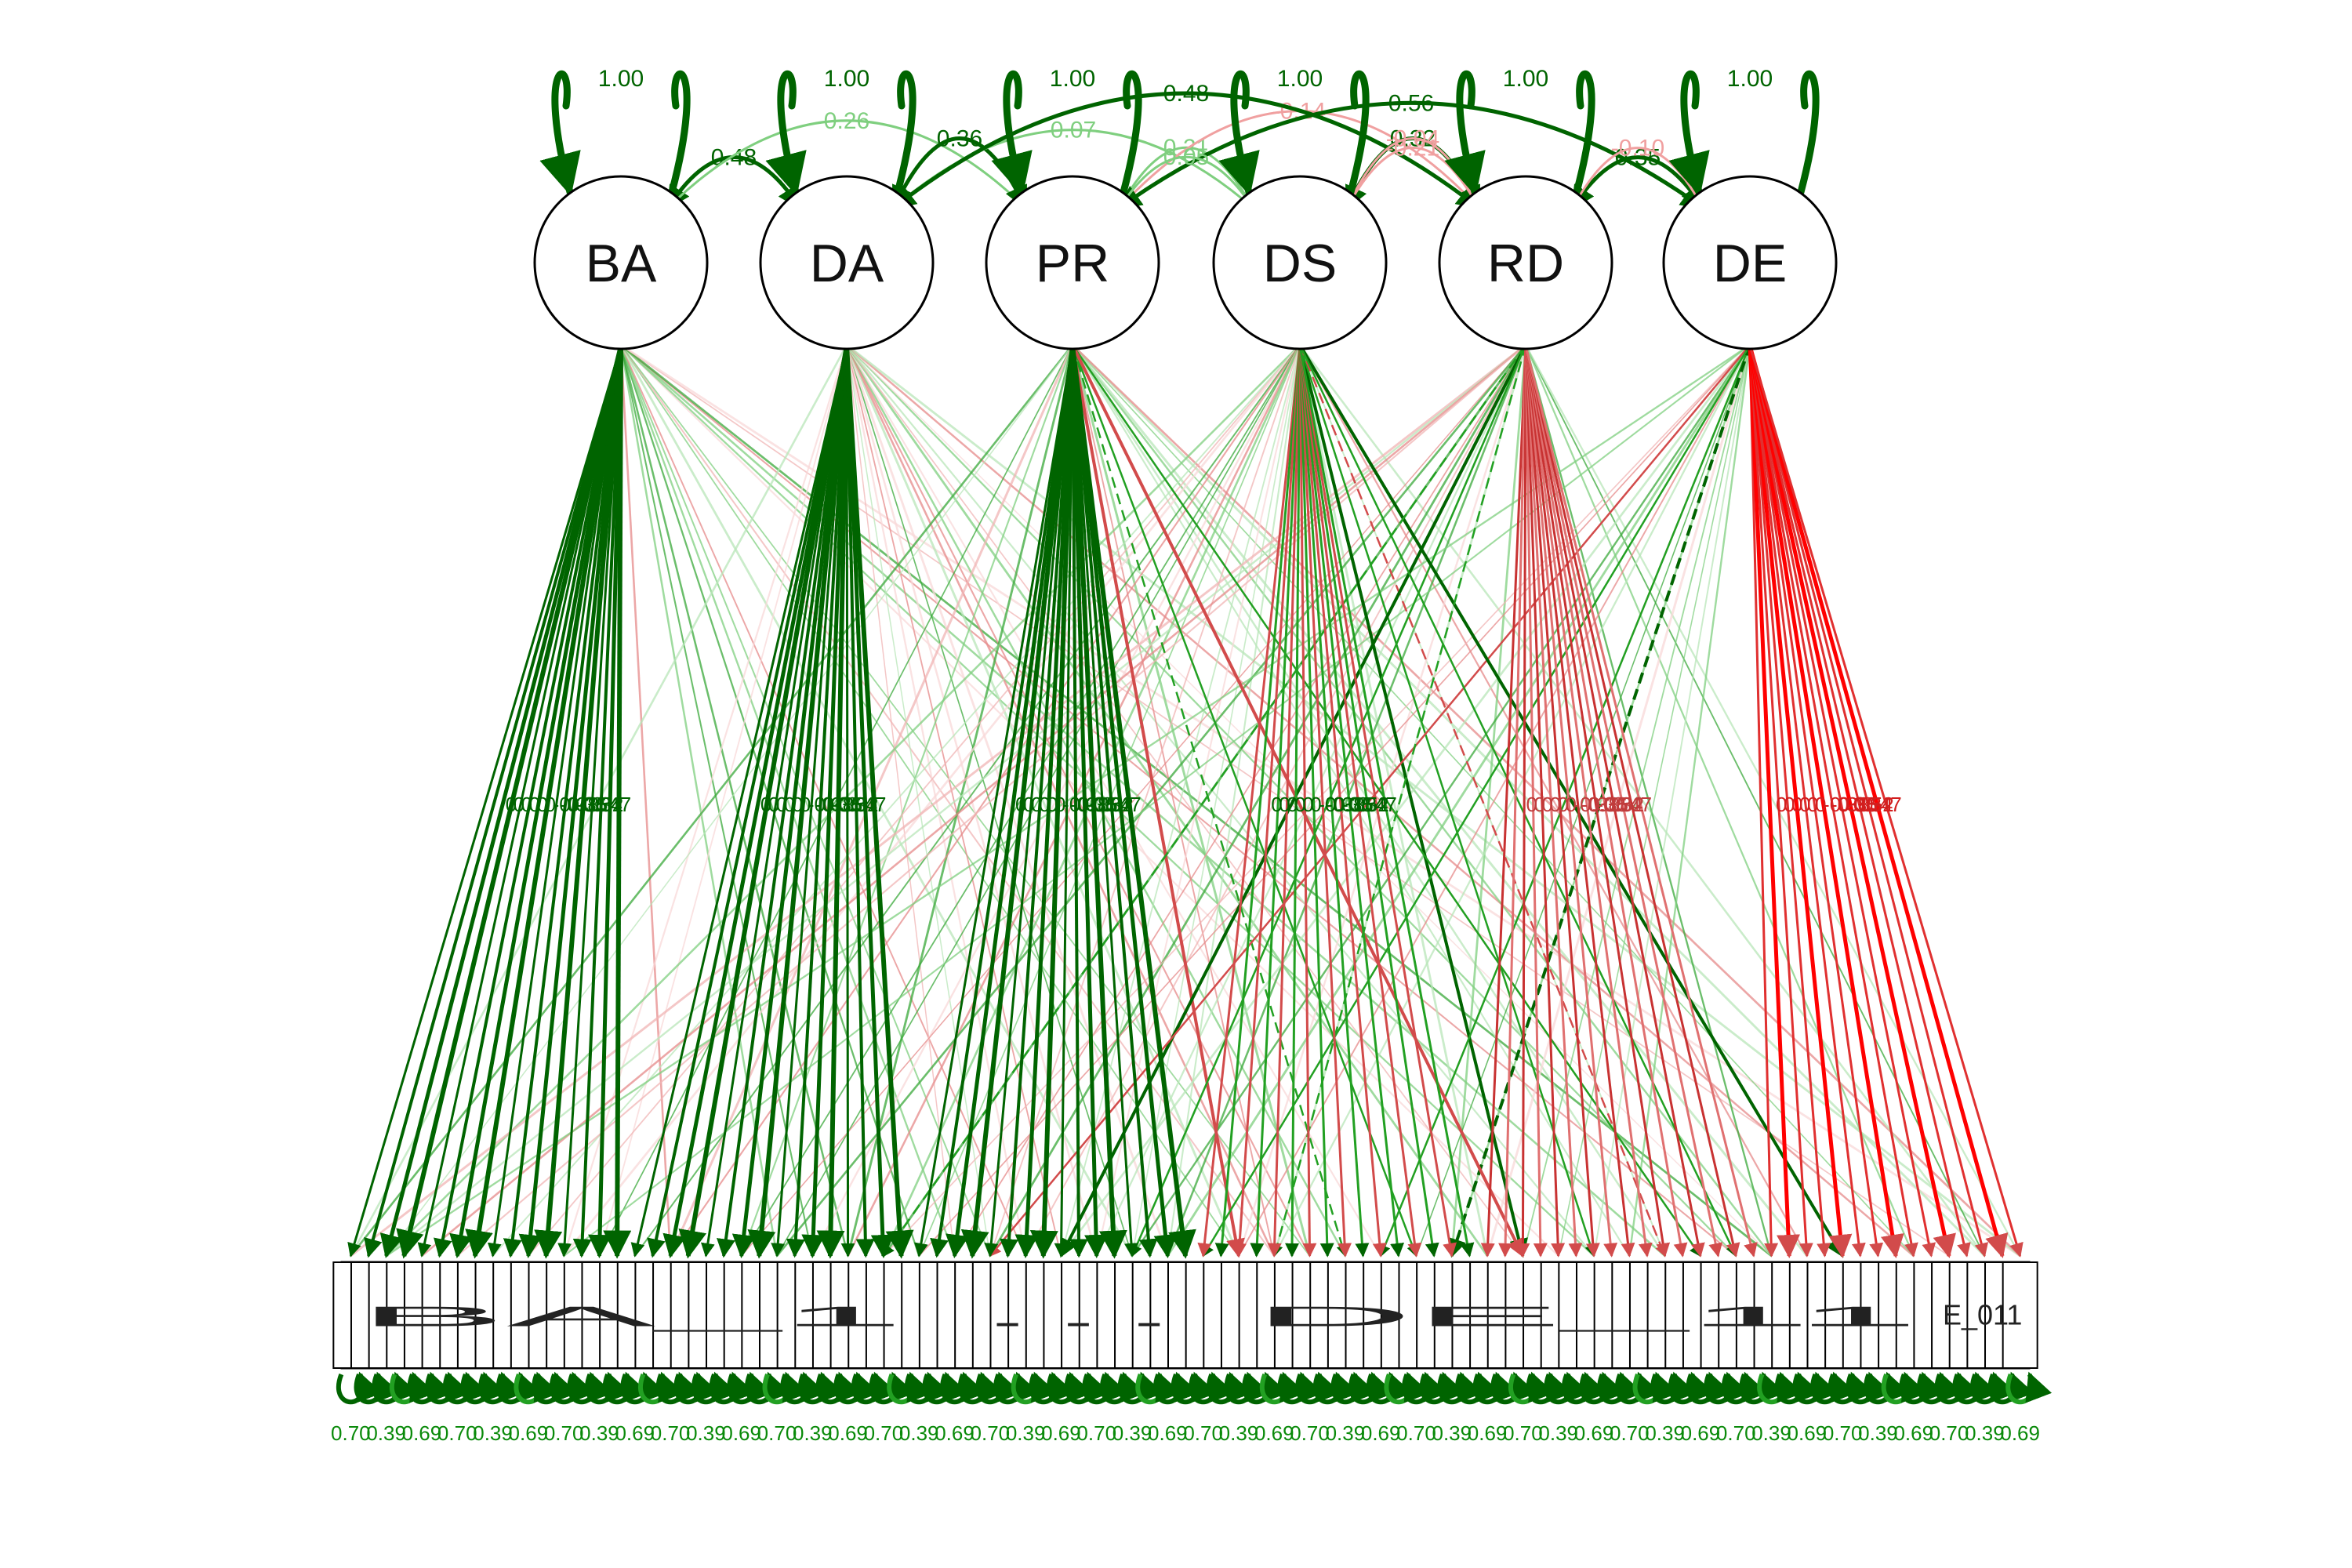  I want to click on latent-label: PR, so click(1072, 263).